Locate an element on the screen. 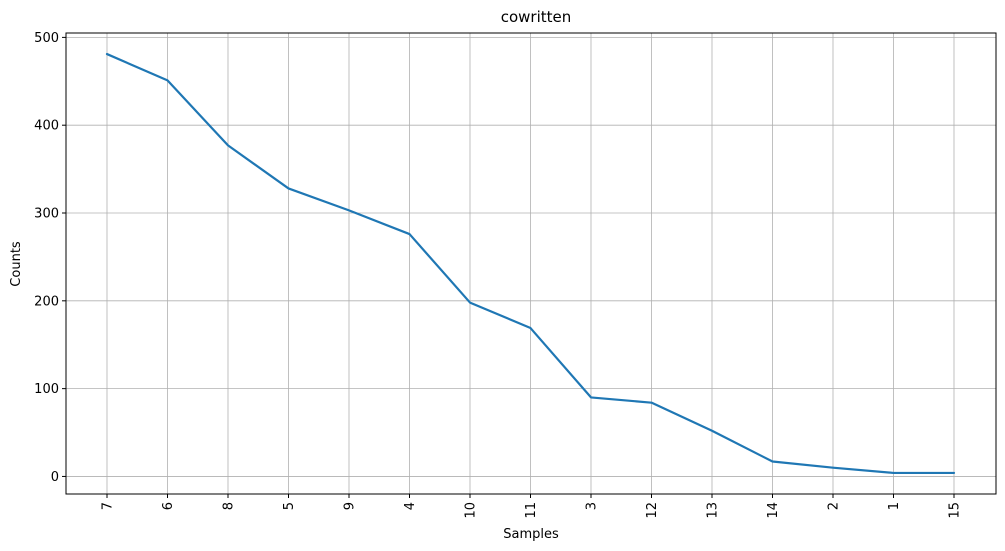 This screenshot has height=551, width=1005. x-tick-label: 6 is located at coordinates (168, 506).